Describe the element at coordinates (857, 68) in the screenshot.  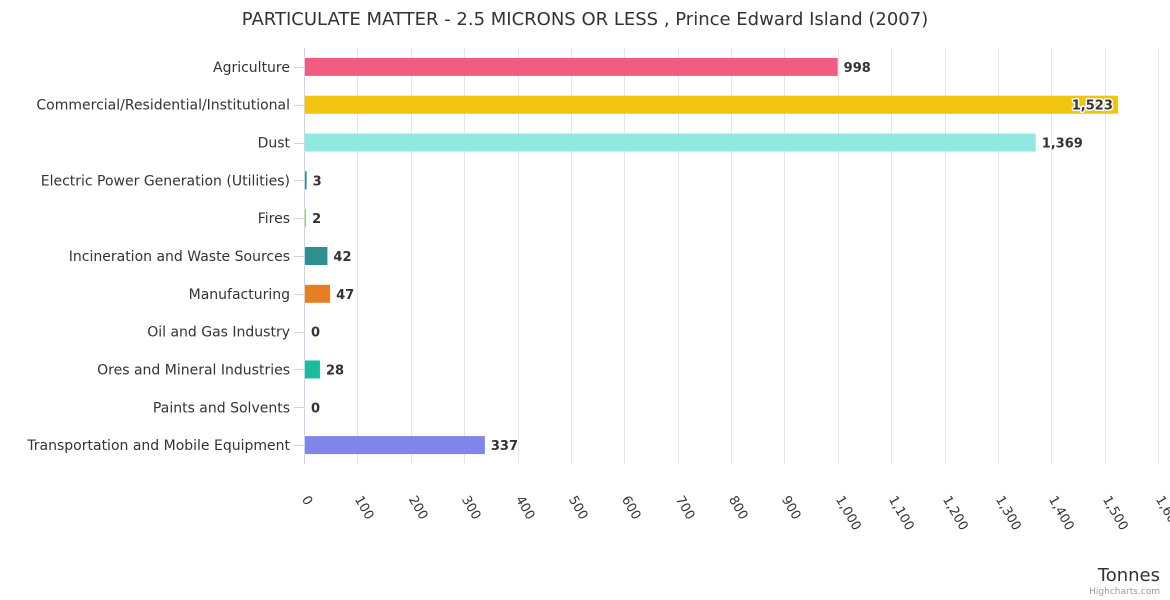
I see `data-label: 998` at that location.